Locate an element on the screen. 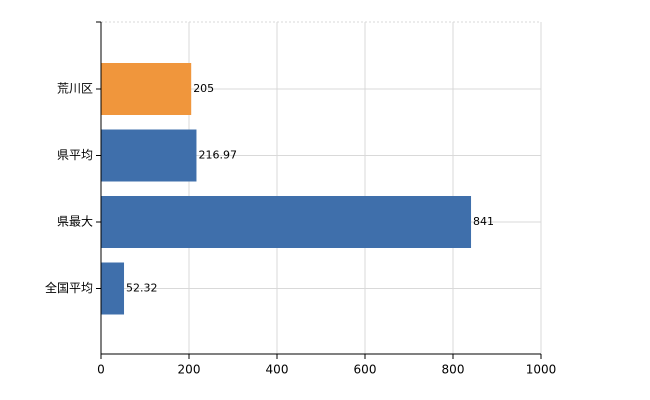  y-tick-label: 荒川区 is located at coordinates (75, 89).